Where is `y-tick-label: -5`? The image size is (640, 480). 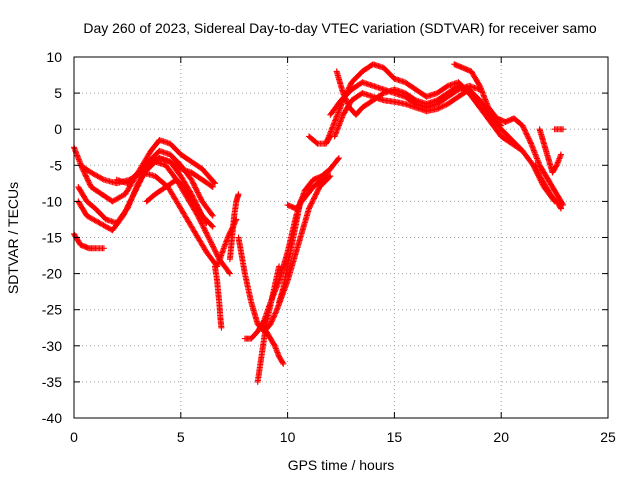 y-tick-label: -5 is located at coordinates (56, 165).